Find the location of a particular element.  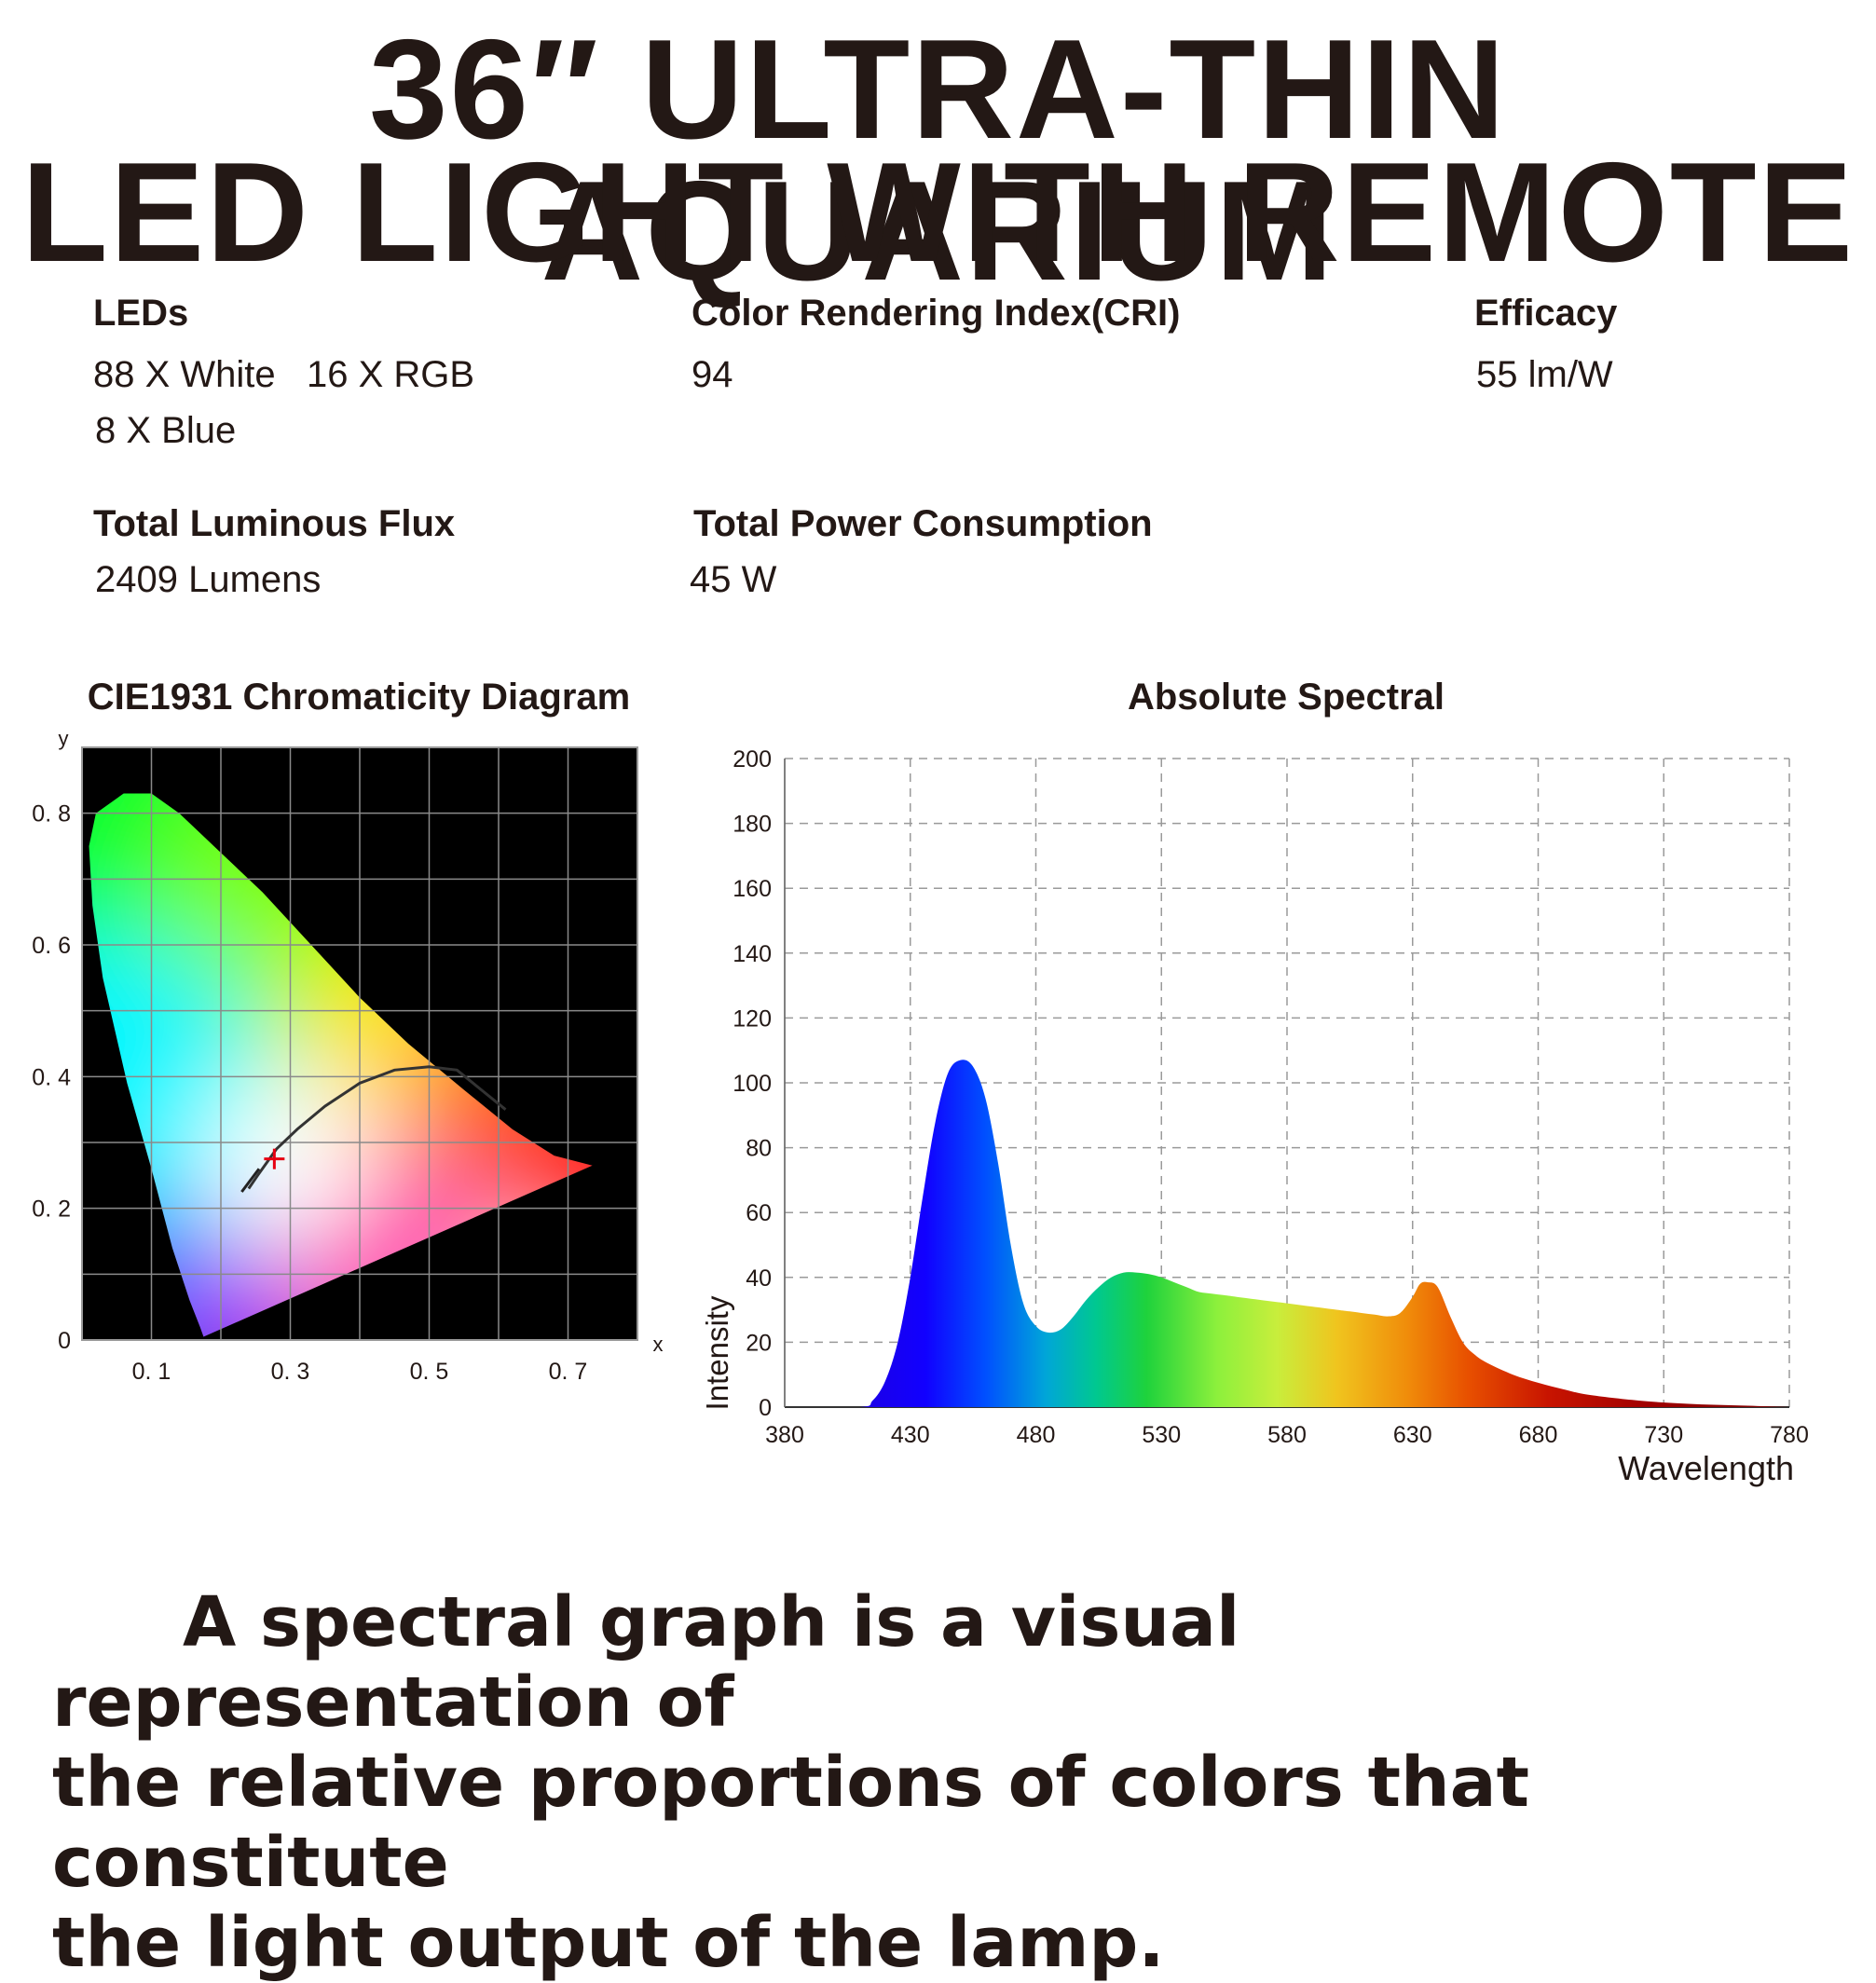

spectral-y-tick-label: 60 is located at coordinates (759, 1213).